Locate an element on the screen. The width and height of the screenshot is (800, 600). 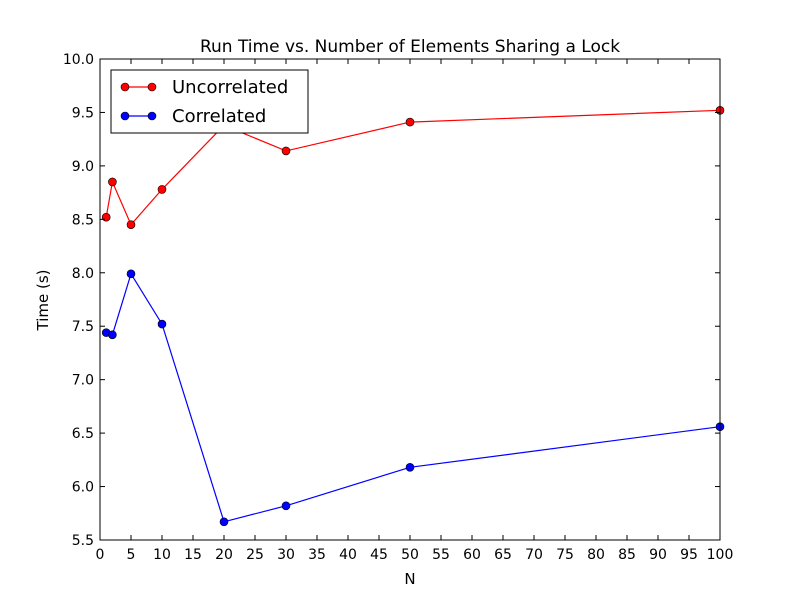
y-axis-label: Time (s) is located at coordinates (43, 301).